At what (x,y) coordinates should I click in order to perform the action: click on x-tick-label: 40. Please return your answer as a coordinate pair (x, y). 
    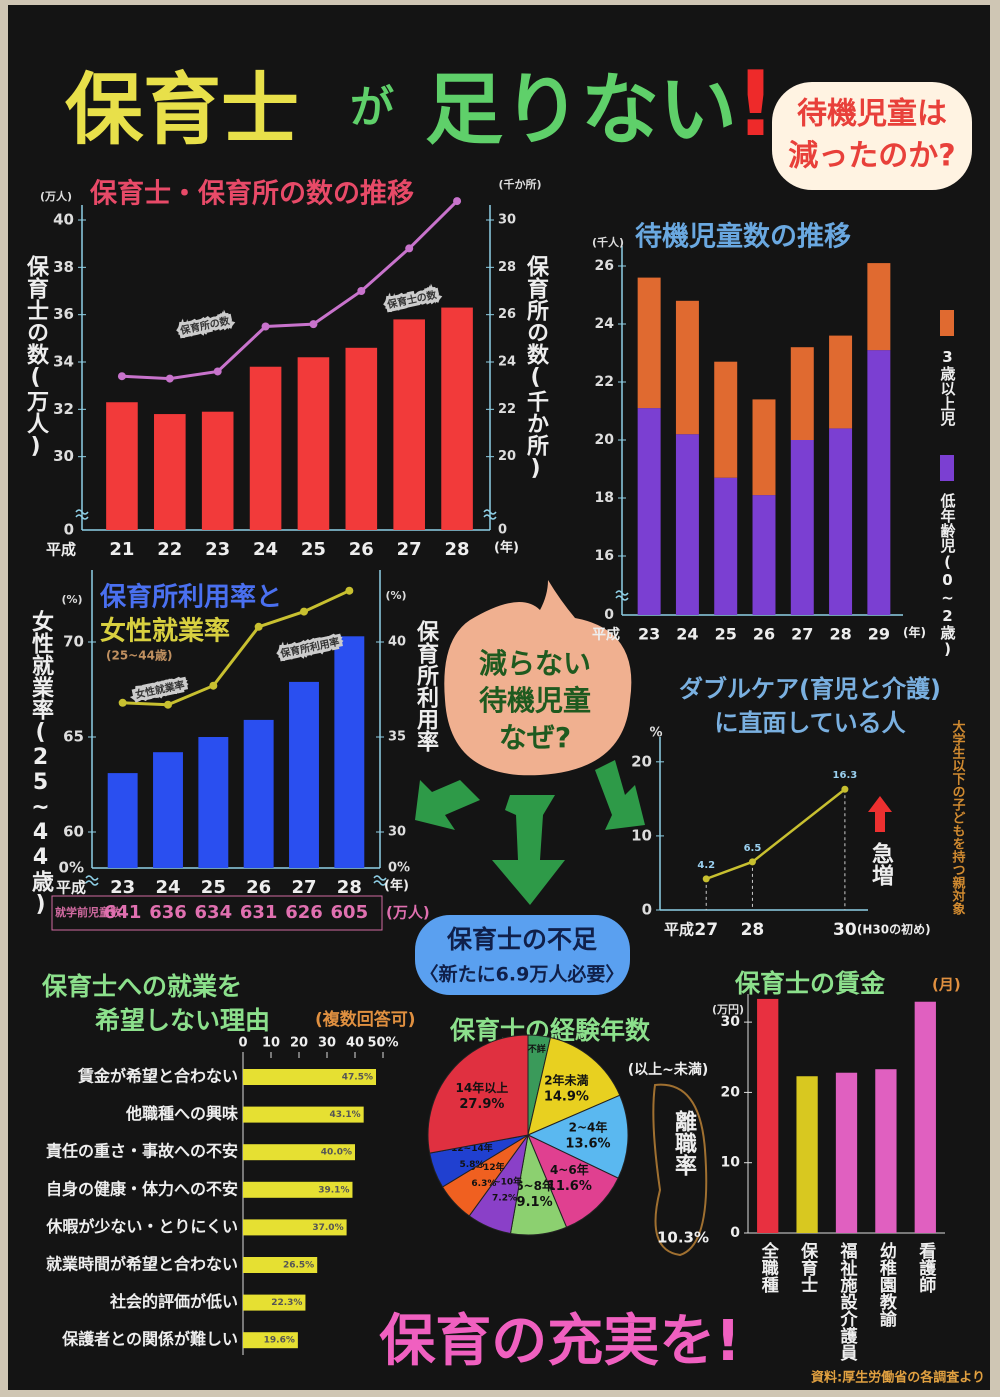
    Looking at the image, I should click on (355, 1043).